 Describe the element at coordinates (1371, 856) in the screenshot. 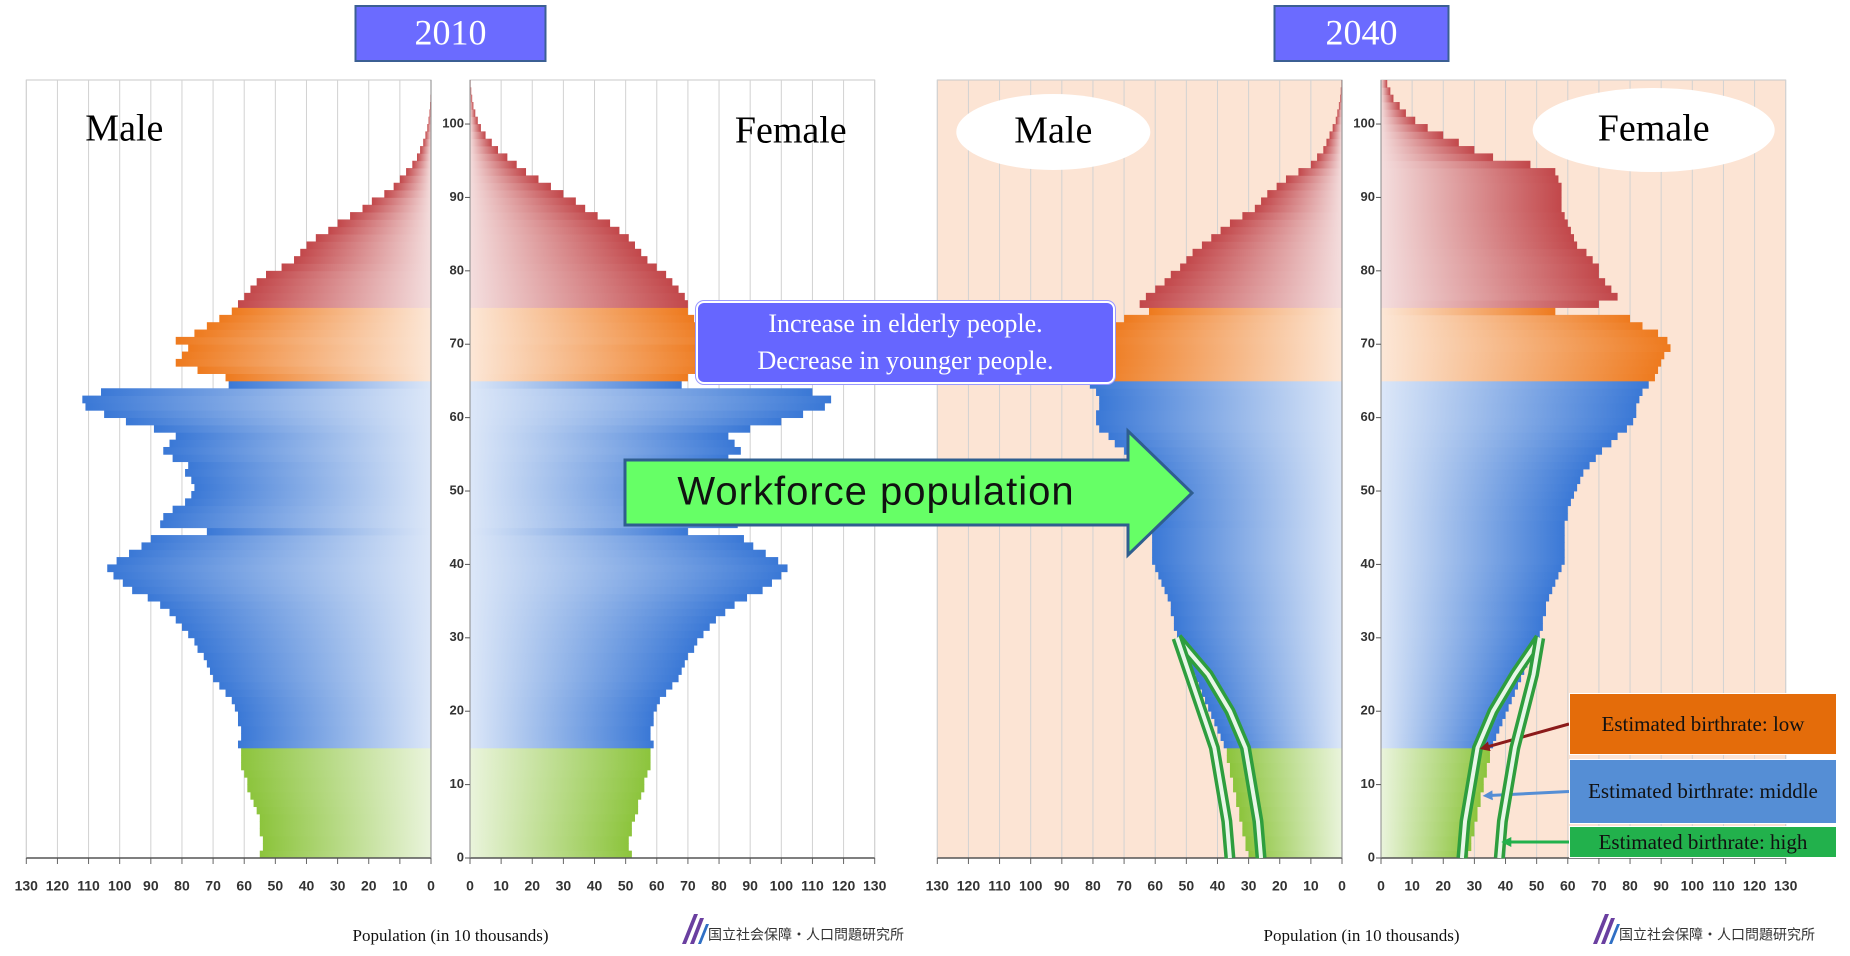

I see `y-tick-label: 0` at that location.